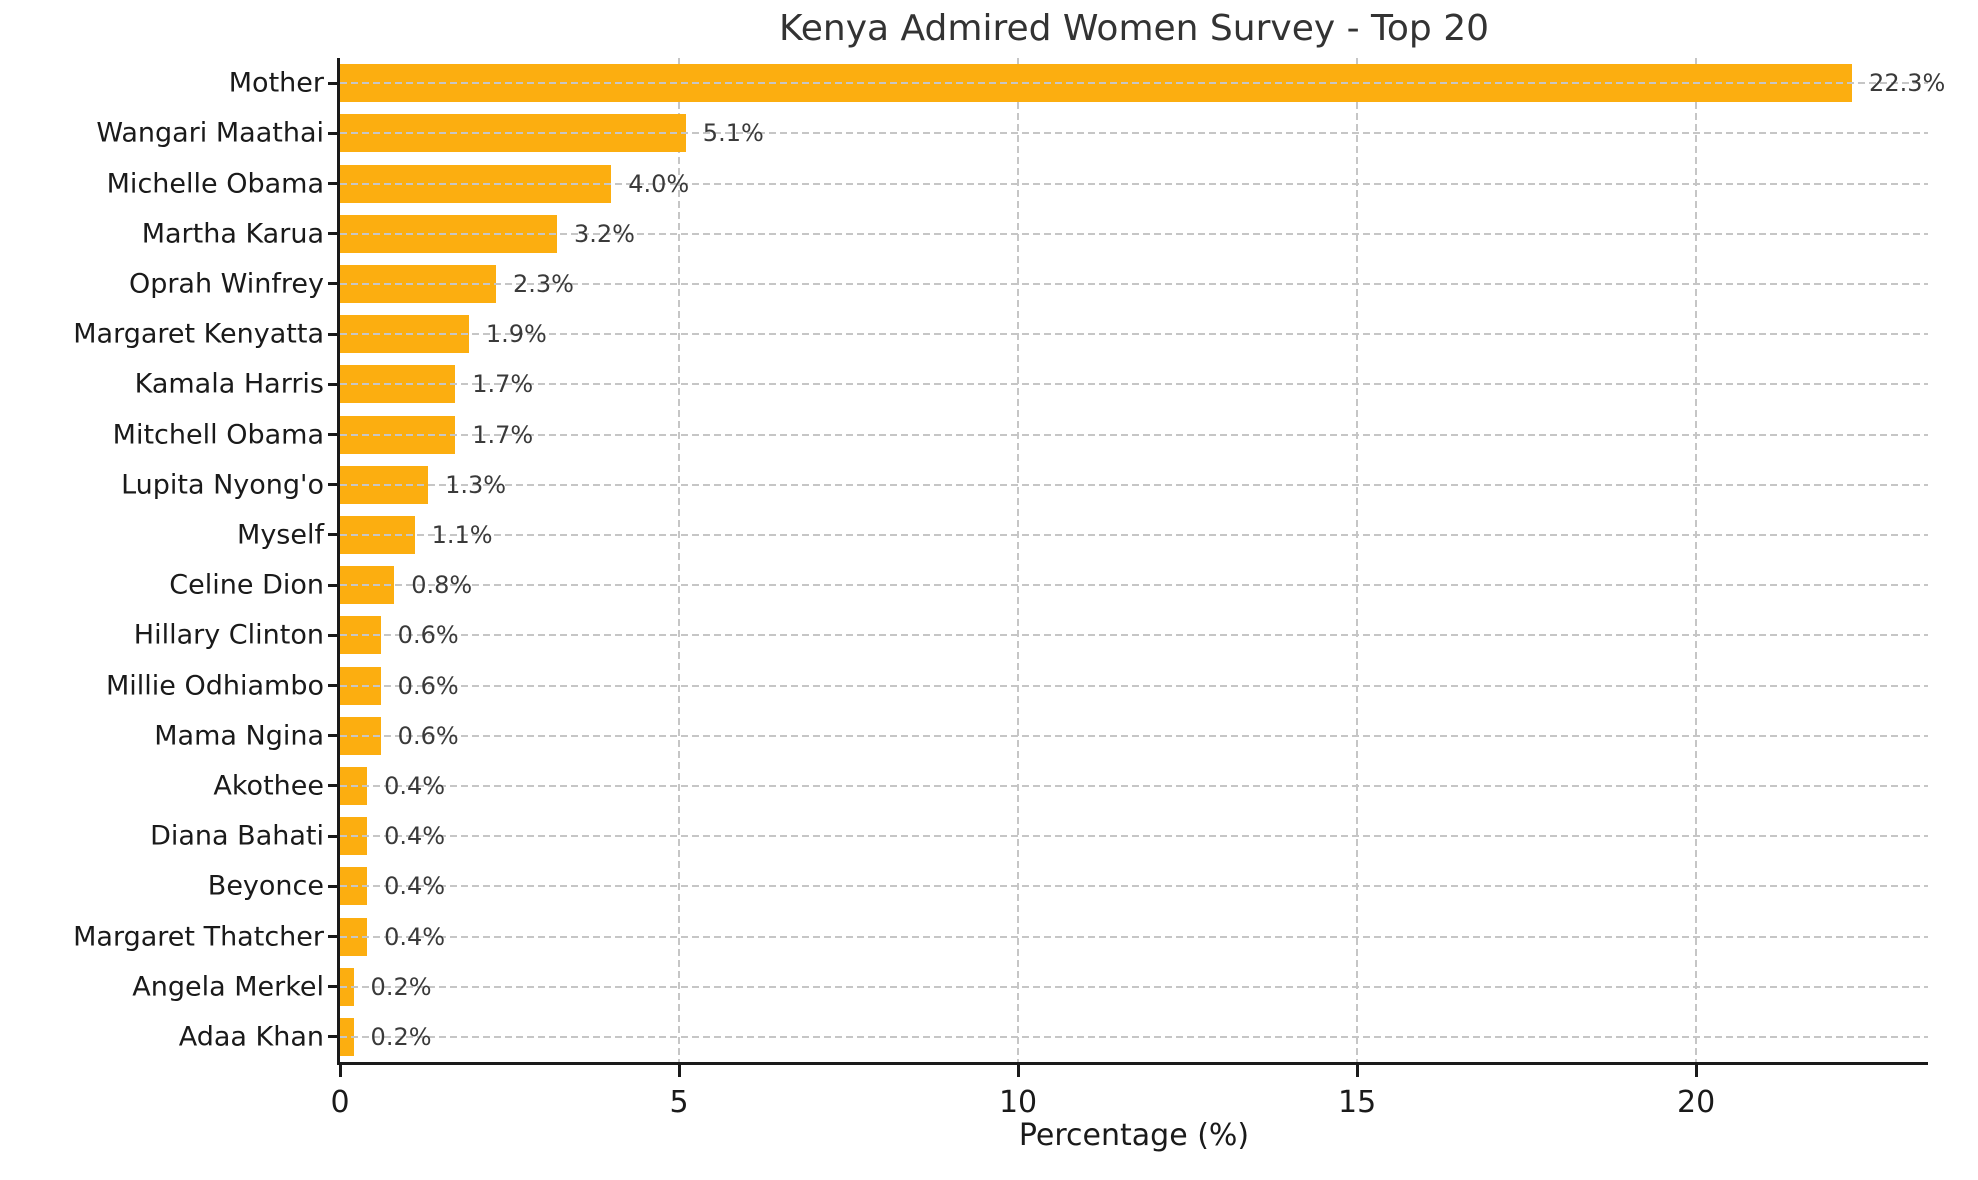 The height and width of the screenshot is (1180, 1978). I want to click on bar-row: Mother 22.3%, so click(1087, 83).